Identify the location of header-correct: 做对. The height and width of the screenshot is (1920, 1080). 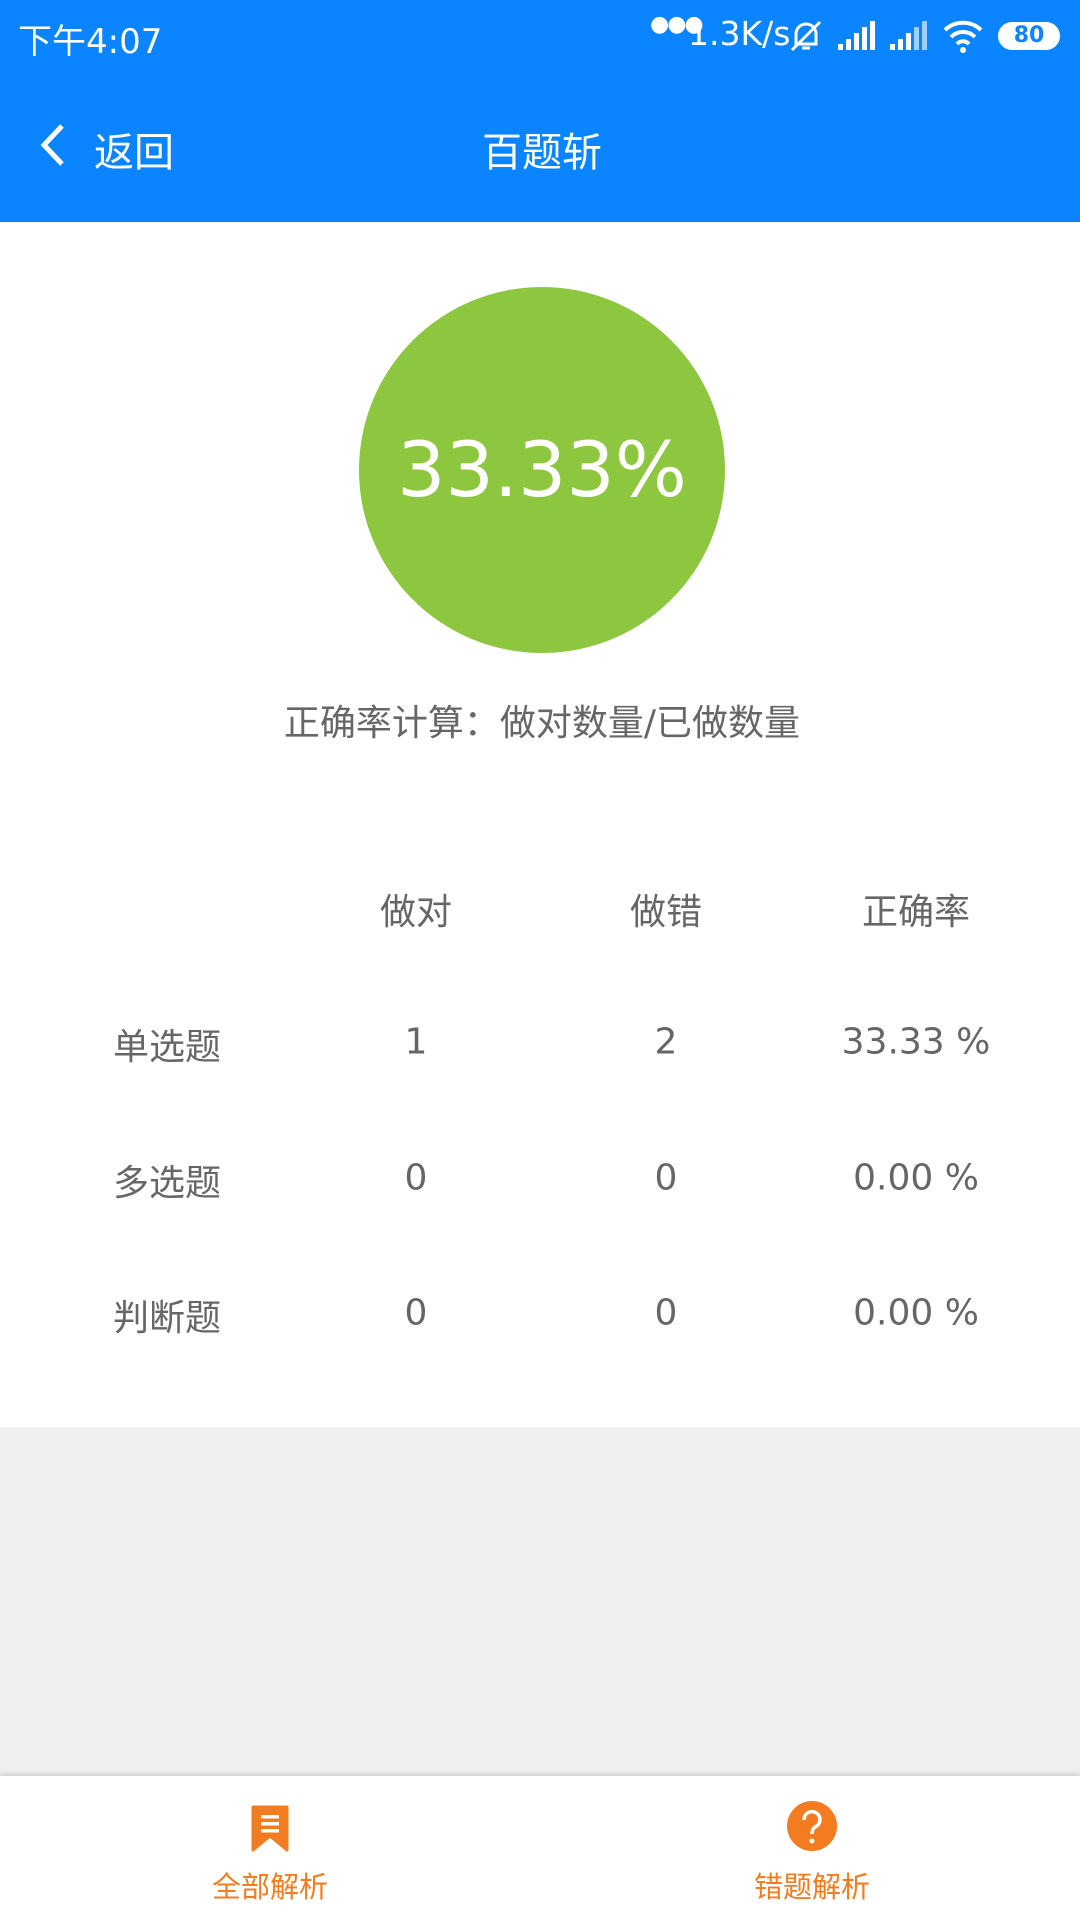
(415, 912).